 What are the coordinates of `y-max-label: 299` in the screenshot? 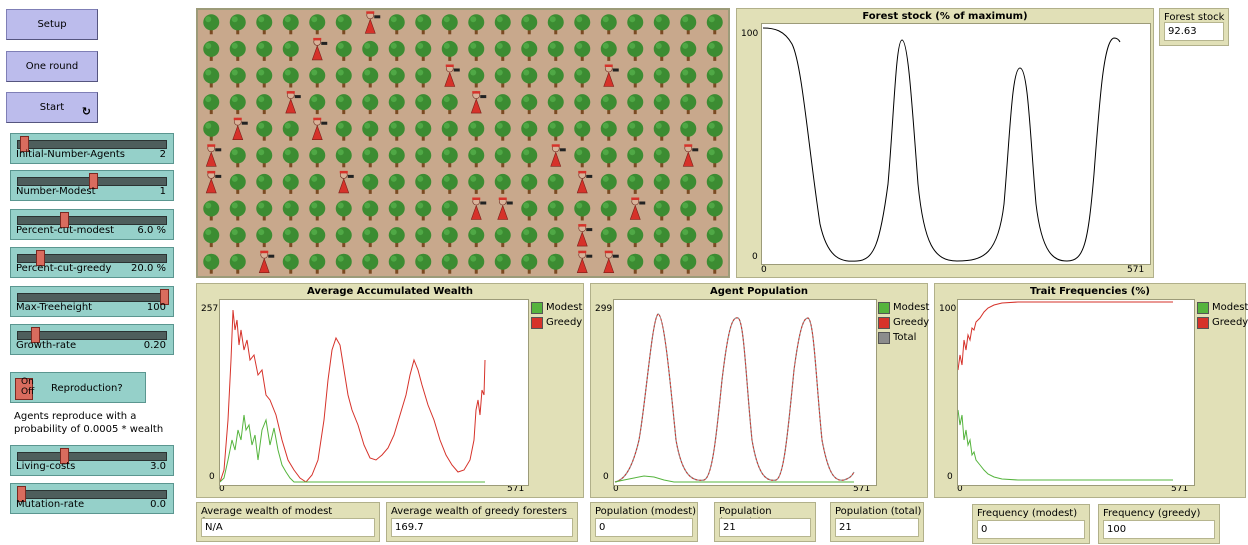 It's located at (604, 309).